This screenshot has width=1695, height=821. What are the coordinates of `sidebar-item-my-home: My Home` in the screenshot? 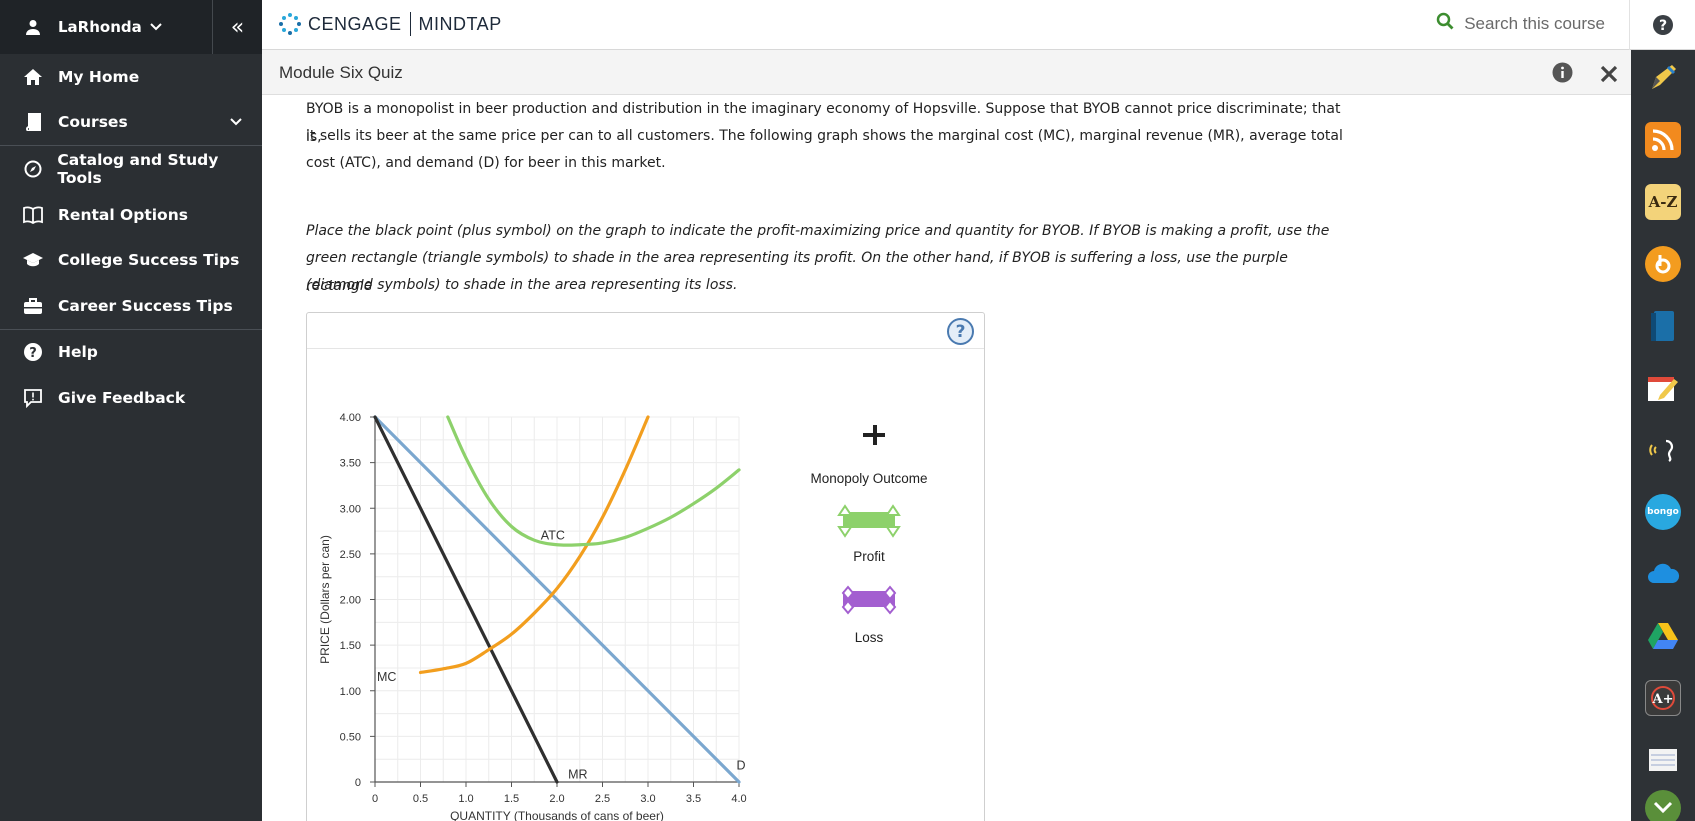 It's located at (131, 77).